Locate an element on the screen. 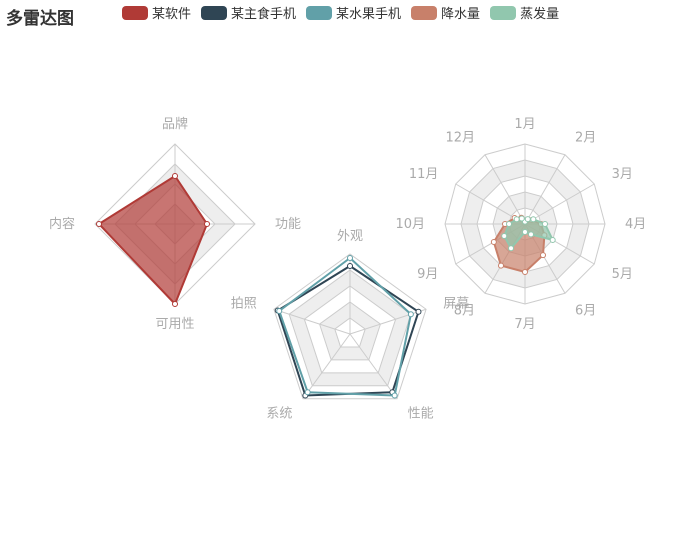 The height and width of the screenshot is (560, 700). indicator-label: 屏幕 is located at coordinates (456, 304).